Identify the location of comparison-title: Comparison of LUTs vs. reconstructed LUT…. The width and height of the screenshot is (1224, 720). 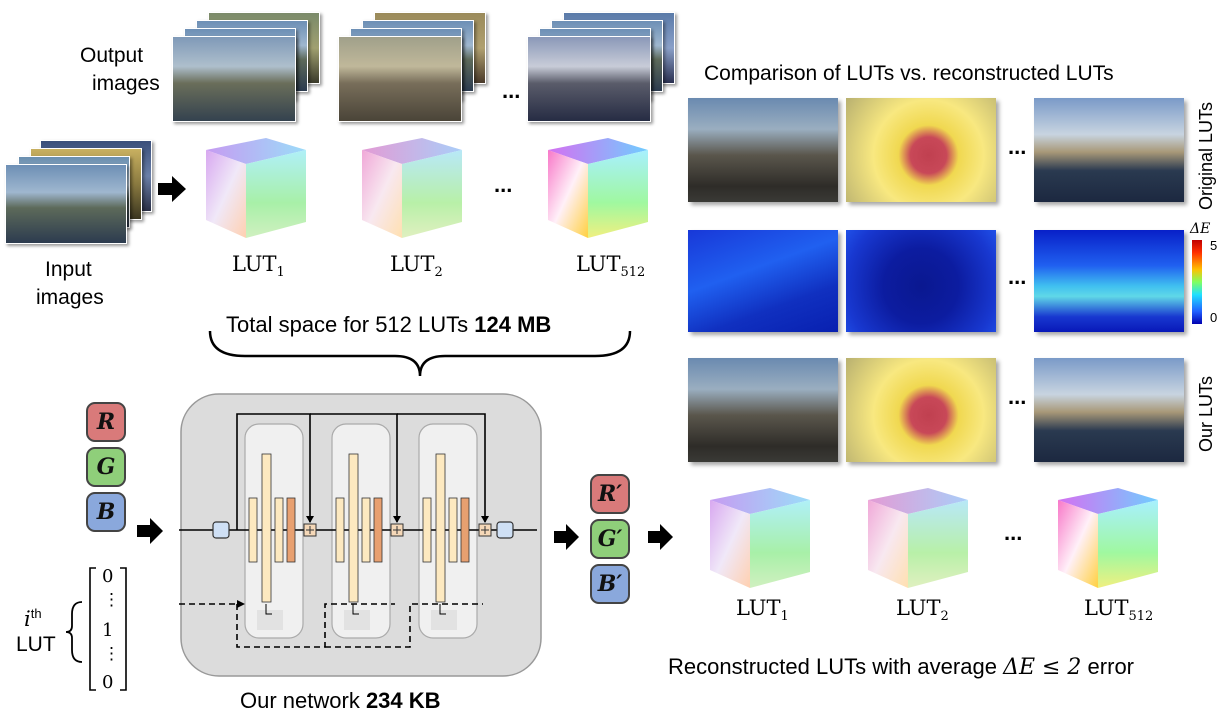
(909, 73).